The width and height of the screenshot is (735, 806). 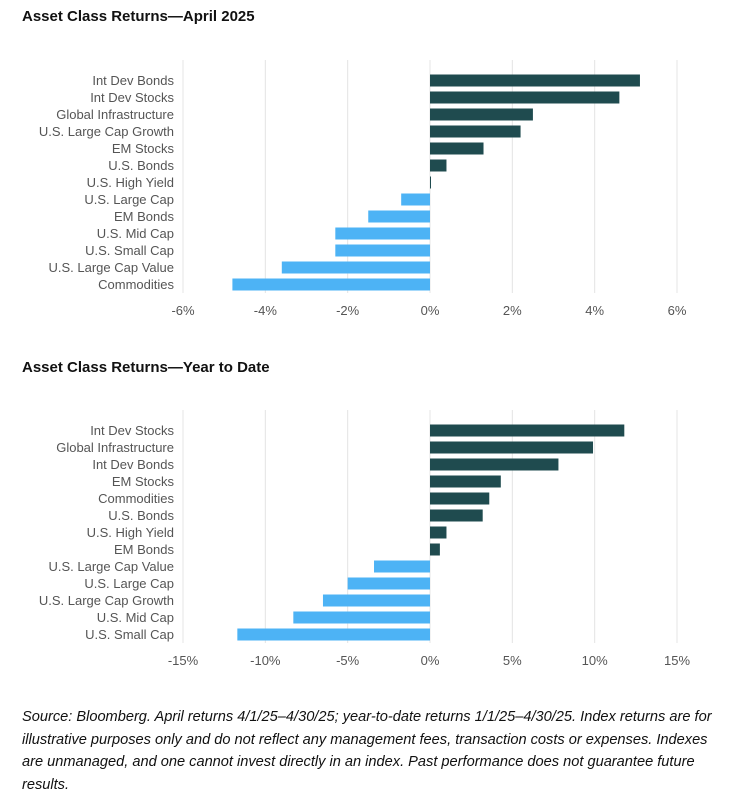 I want to click on x-tick-label: -15%, so click(x=183, y=660).